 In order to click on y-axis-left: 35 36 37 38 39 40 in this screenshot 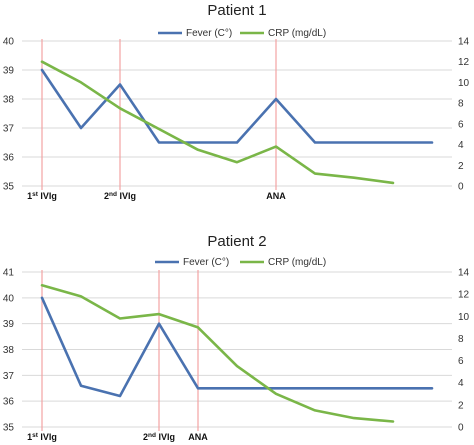, I will do `click(9, 115)`.